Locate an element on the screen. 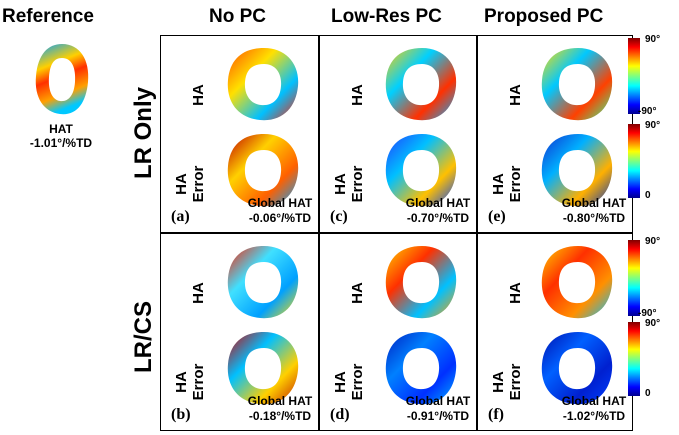 The height and width of the screenshot is (435, 679). colorbar-error-top-max: 90° is located at coordinates (653, 125).